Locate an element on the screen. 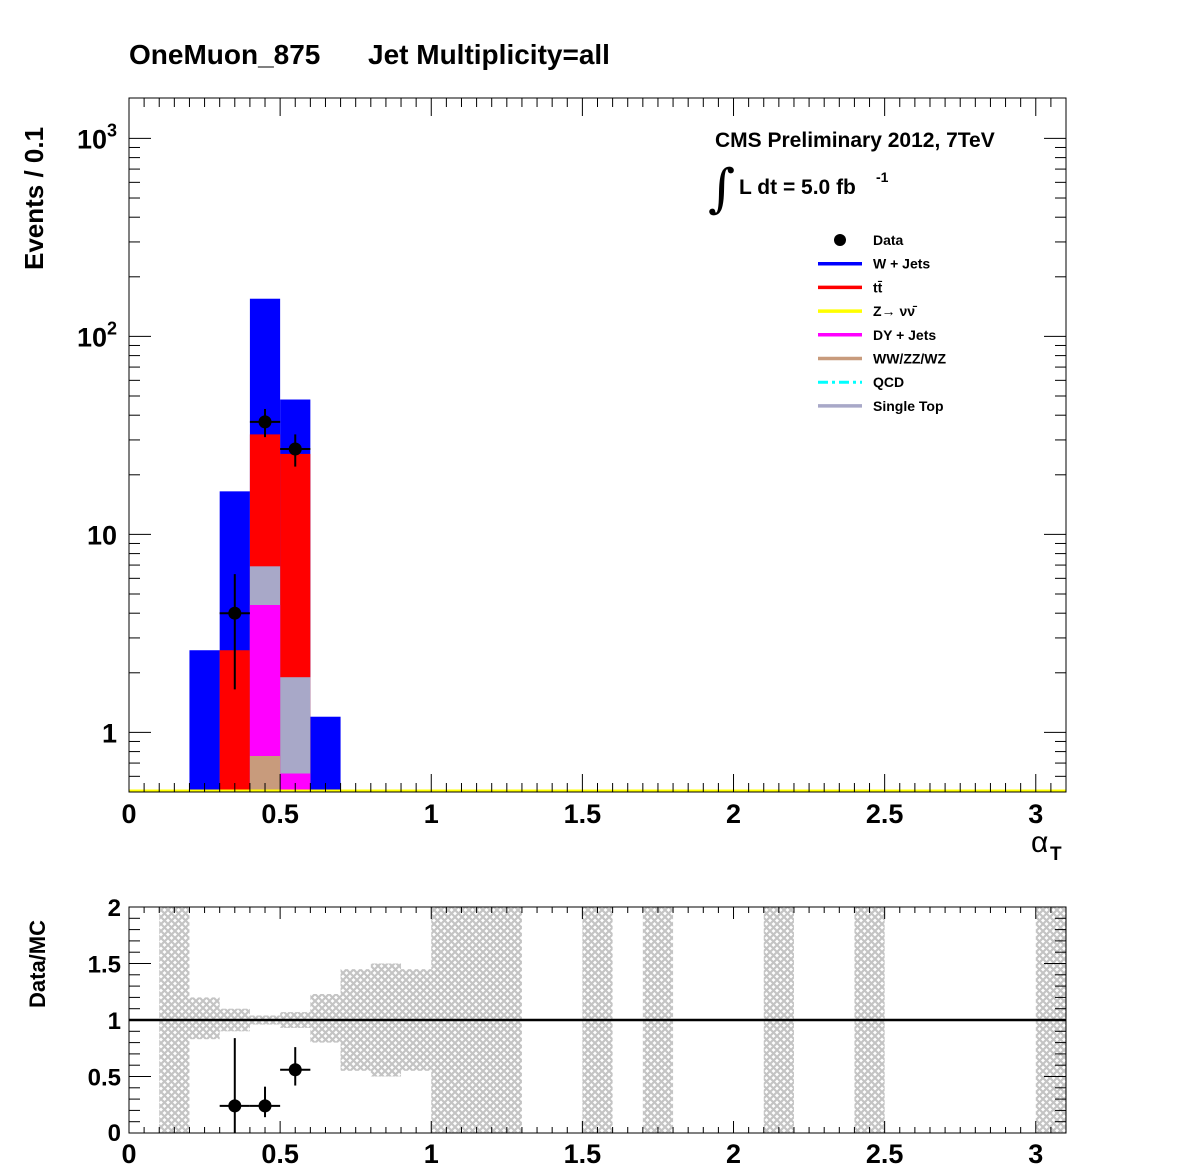  ratio-x-tick-labels: 0 0.5 1 1.5 2 2.5 3 is located at coordinates (582, 1154).